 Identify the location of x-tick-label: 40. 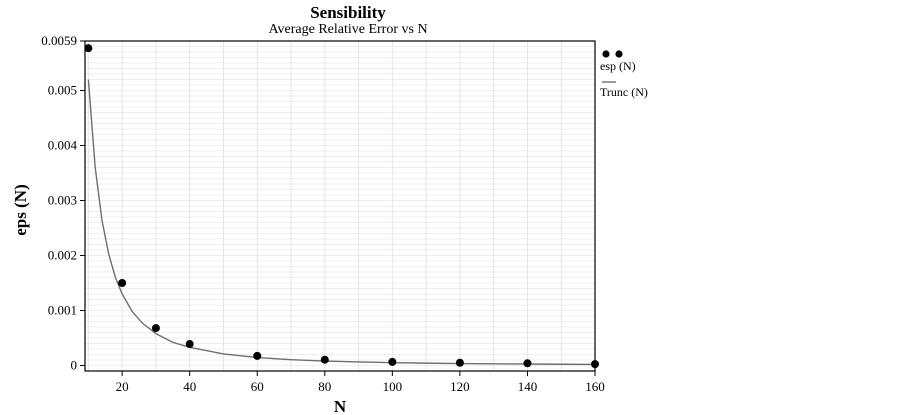
(189, 386).